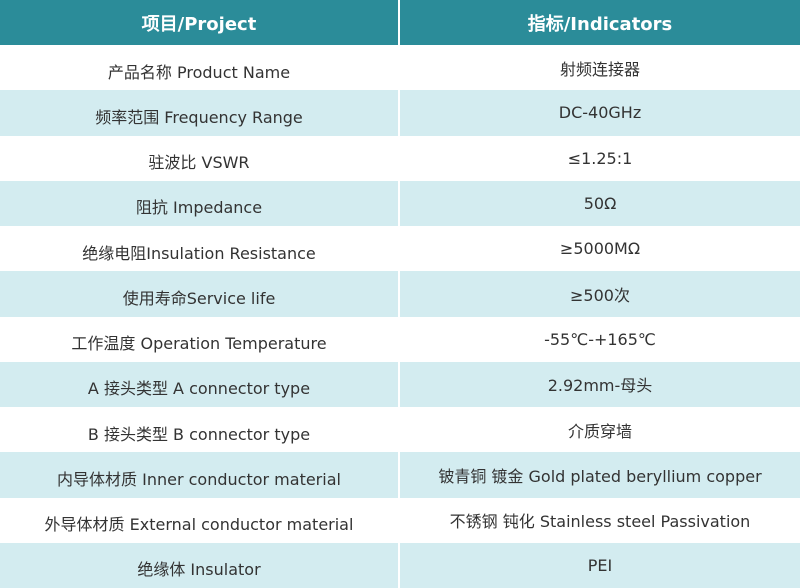  Describe the element at coordinates (600, 295) in the screenshot. I see `value-cell: ≥500次` at that location.